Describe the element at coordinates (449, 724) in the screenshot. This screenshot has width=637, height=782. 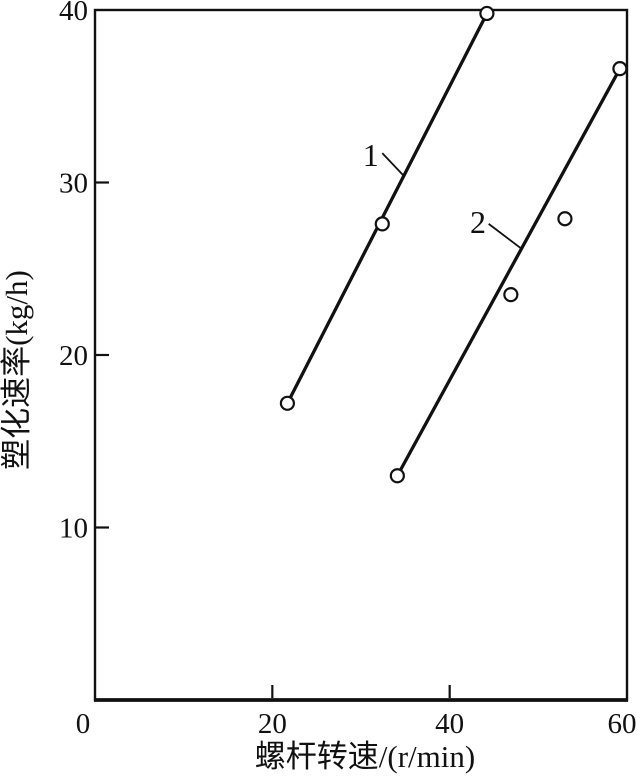
I see `x-tick-label: 40` at that location.